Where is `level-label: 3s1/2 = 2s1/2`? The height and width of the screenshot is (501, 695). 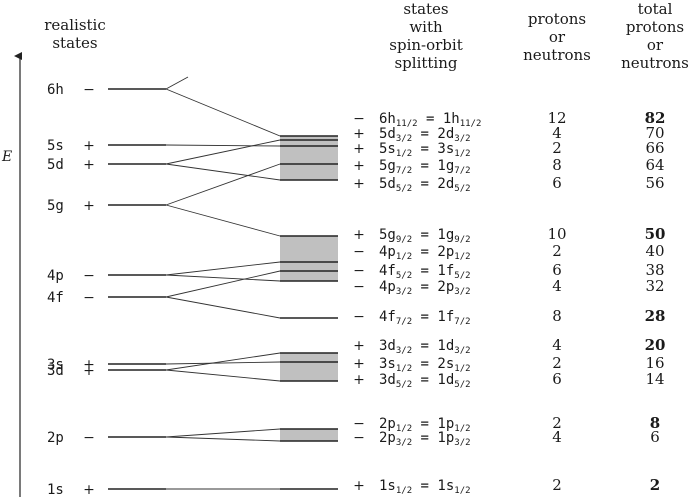 level-label: 3s1/2 = 2s1/2 is located at coordinates (425, 365).